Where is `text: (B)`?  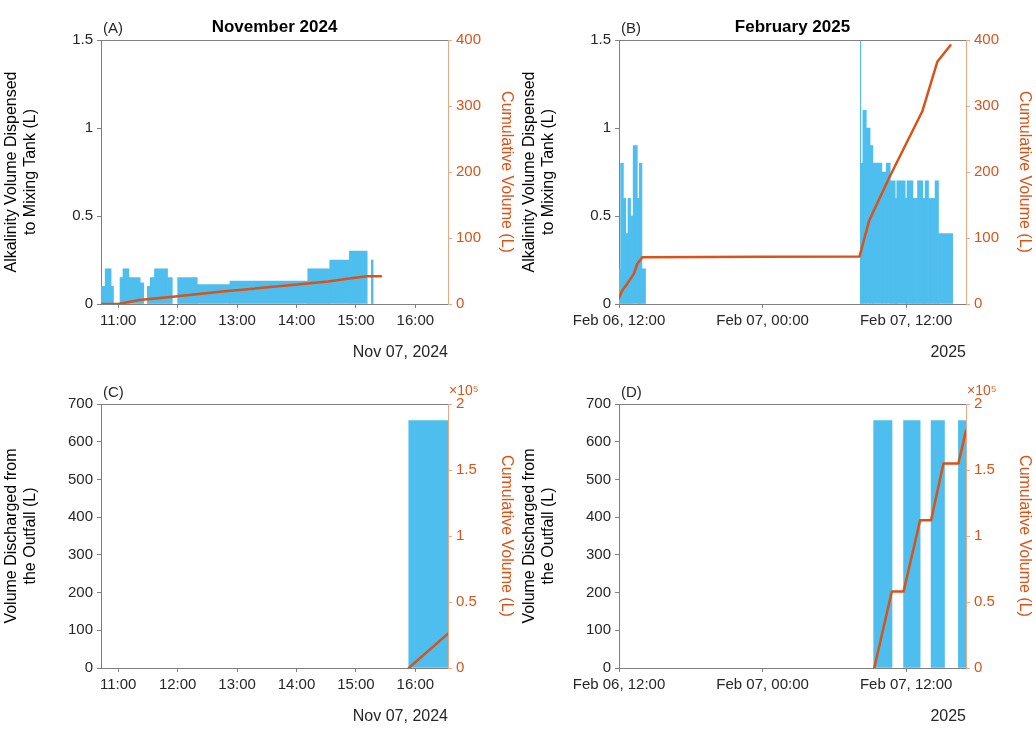
text: (B) is located at coordinates (631, 27).